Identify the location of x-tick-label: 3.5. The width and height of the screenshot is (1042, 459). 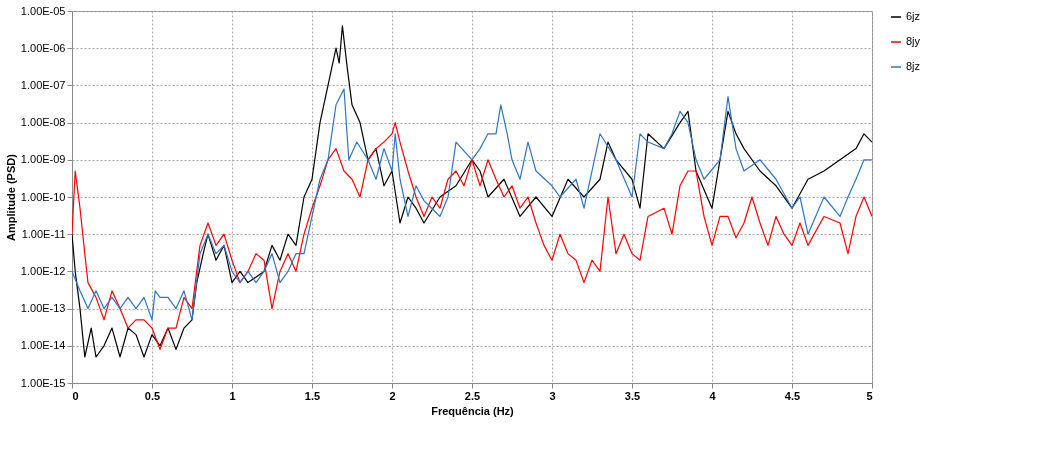
(632, 395).